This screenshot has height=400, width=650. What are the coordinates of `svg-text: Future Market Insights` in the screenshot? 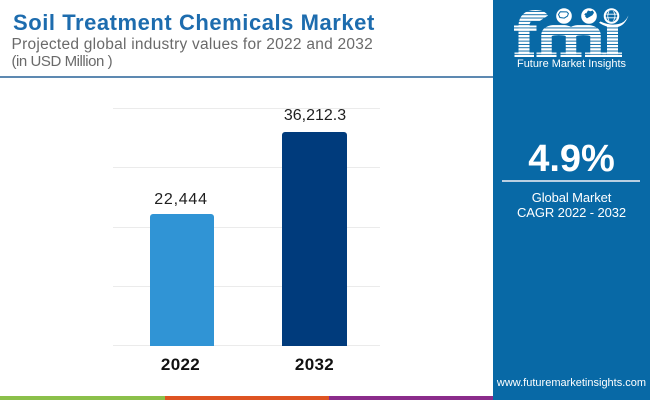 It's located at (571, 64).